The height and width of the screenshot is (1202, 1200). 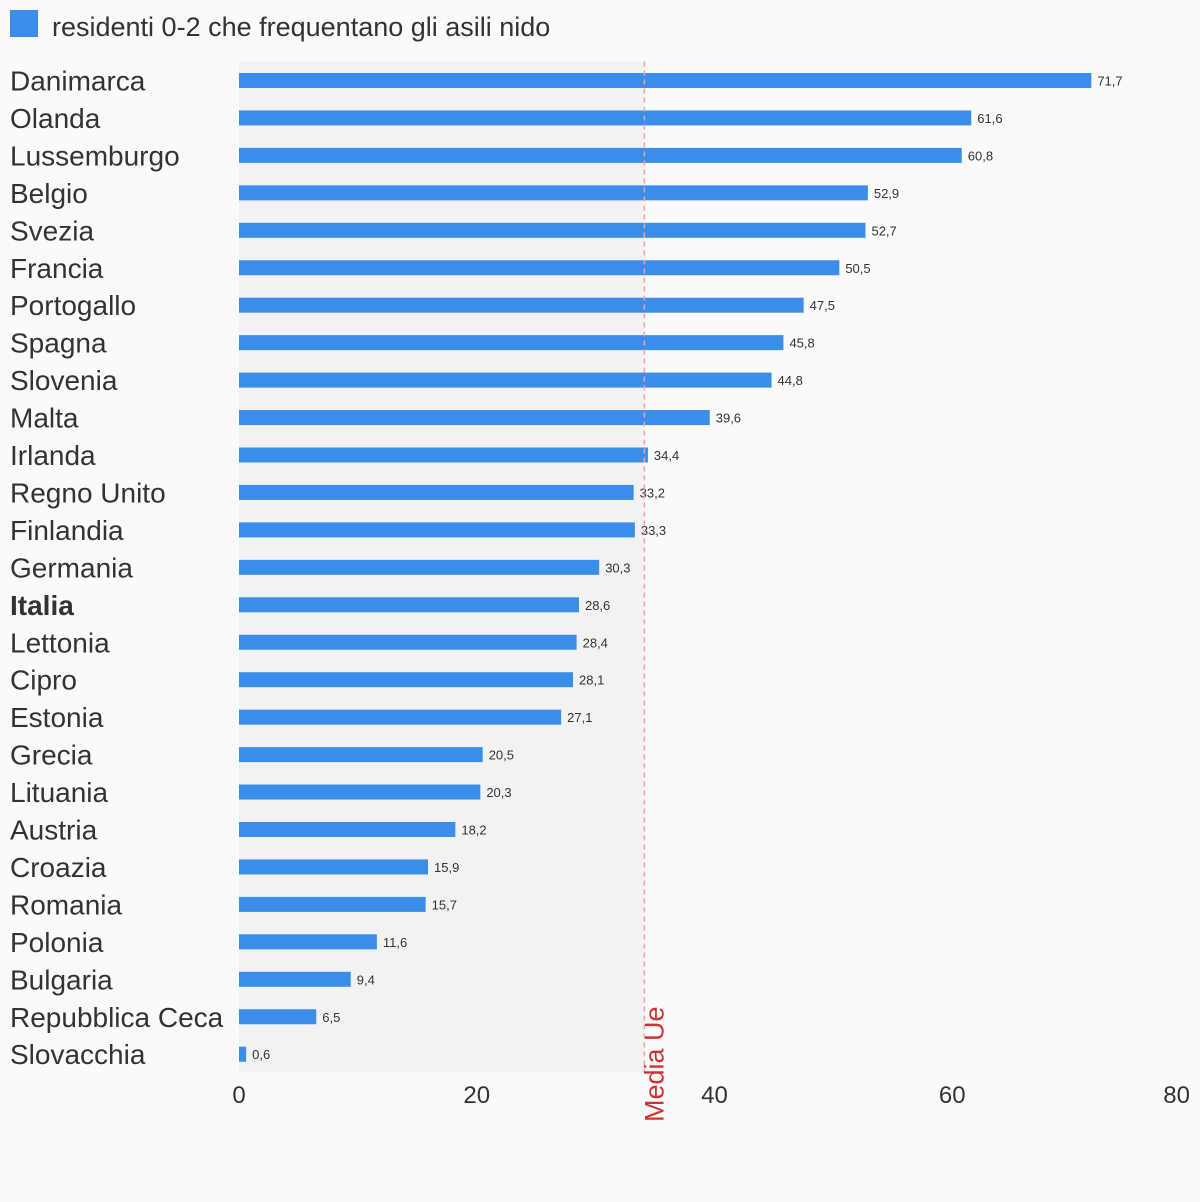 What do you see at coordinates (52, 230) in the screenshot?
I see `category-label: Svezia` at bounding box center [52, 230].